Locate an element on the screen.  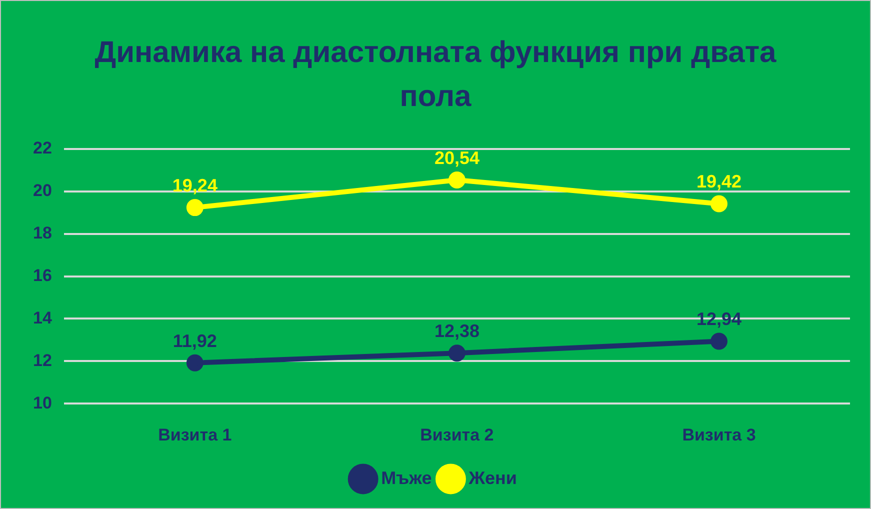
y-tick-label: 22 is located at coordinates (42, 148).